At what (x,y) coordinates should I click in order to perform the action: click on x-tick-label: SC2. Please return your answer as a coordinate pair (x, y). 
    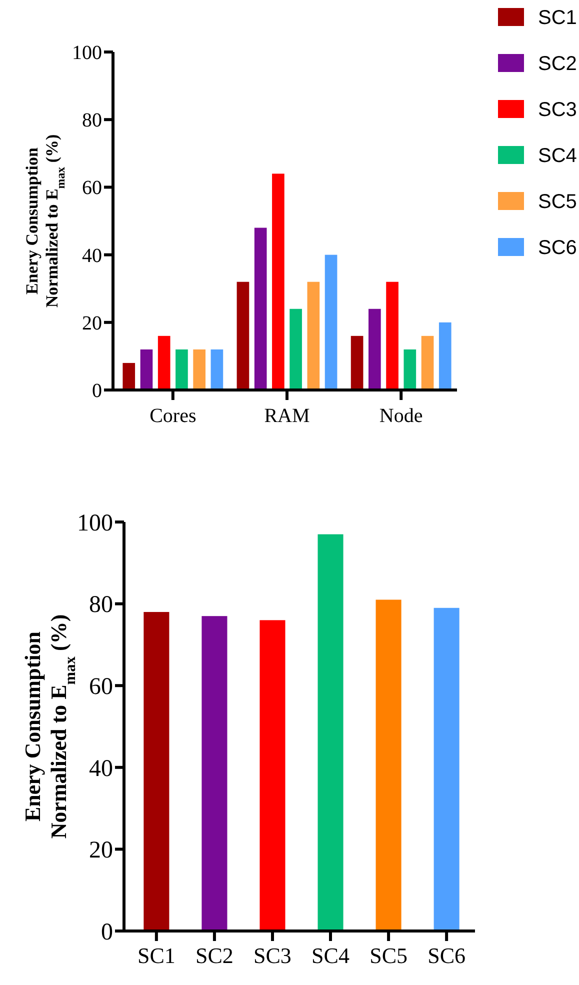
    Looking at the image, I should click on (215, 955).